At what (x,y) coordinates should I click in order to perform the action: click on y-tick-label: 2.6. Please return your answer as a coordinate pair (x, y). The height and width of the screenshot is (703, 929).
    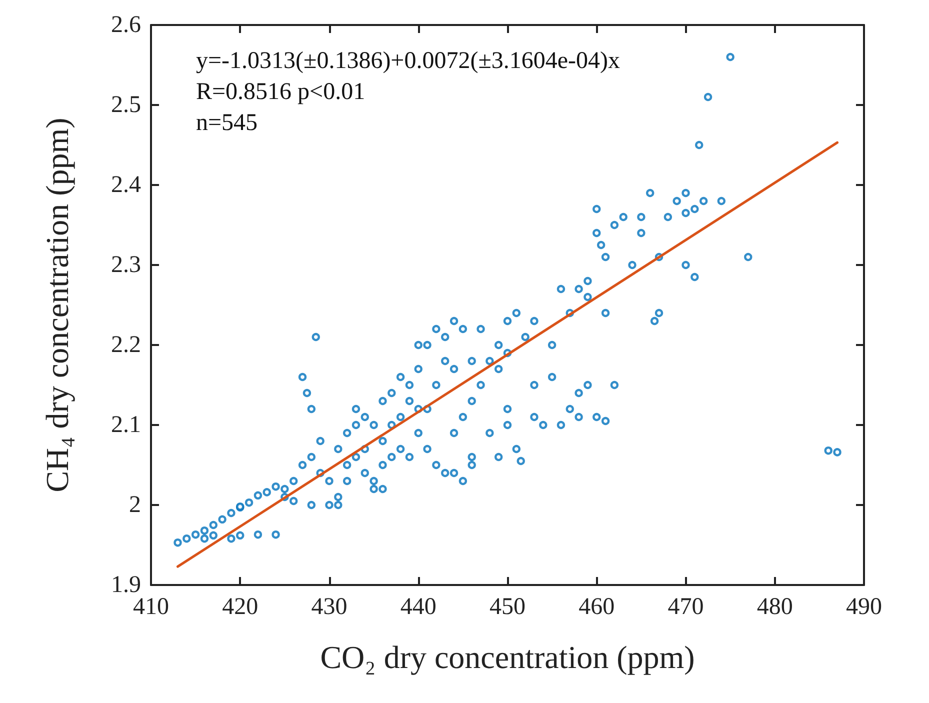
    Looking at the image, I should click on (126, 25).